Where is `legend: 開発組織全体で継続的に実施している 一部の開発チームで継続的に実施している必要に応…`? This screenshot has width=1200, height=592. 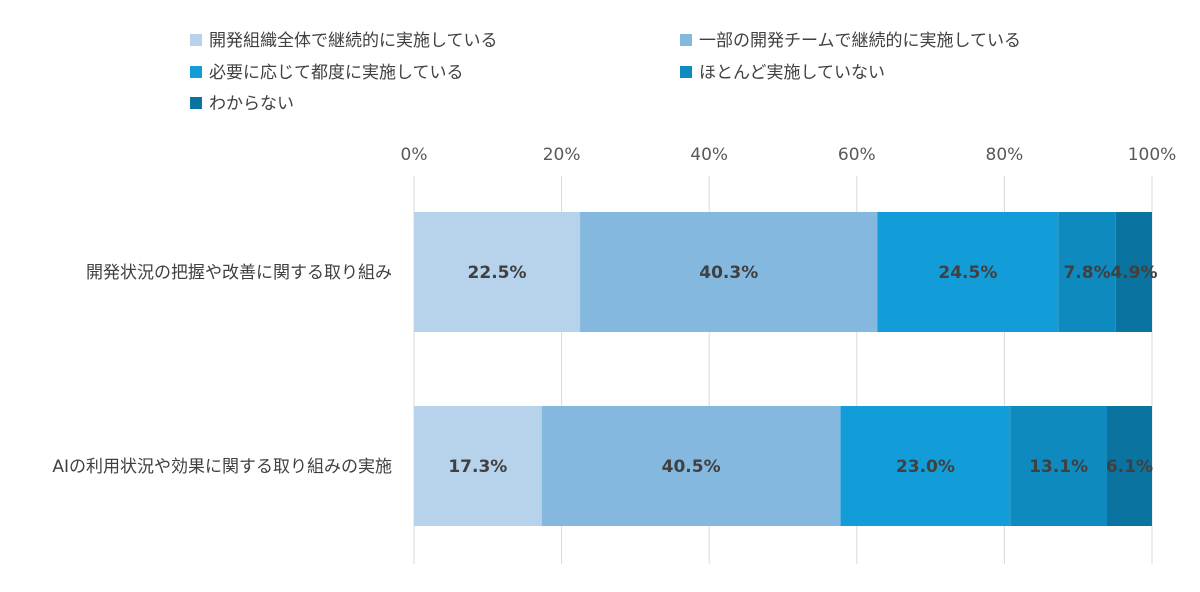
legend: 開発組織全体で継続的に実施している 一部の開発チームで継続的に実施している必要に応… is located at coordinates (605, 72).